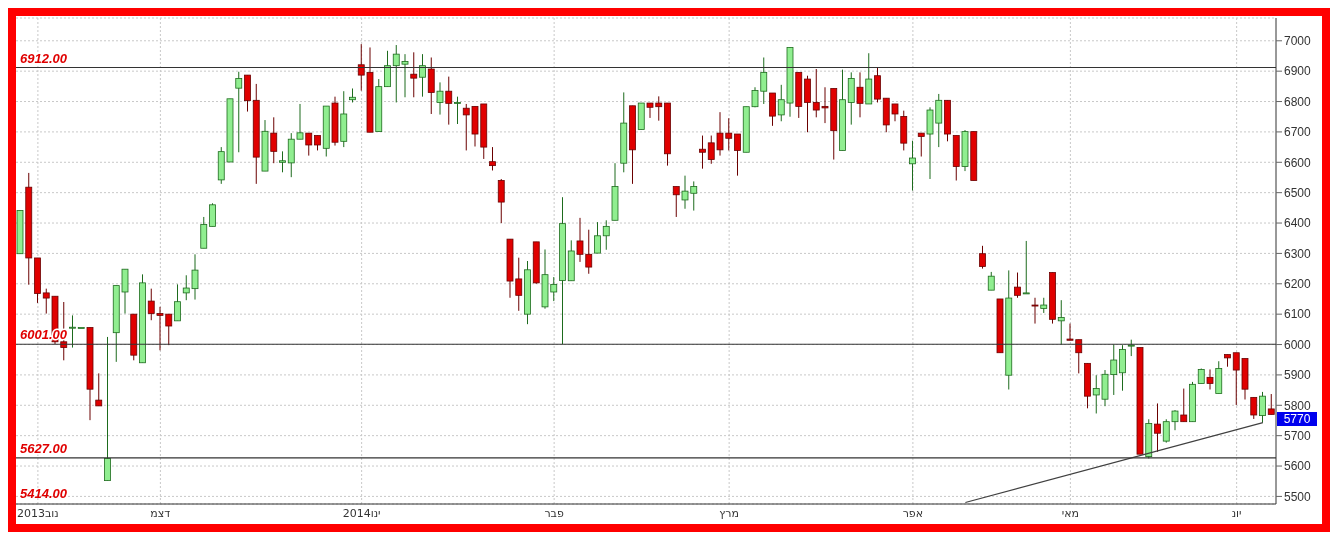 The width and height of the screenshot is (1338, 540). I want to click on x-tick-label: ינו2014, so click(361, 513).